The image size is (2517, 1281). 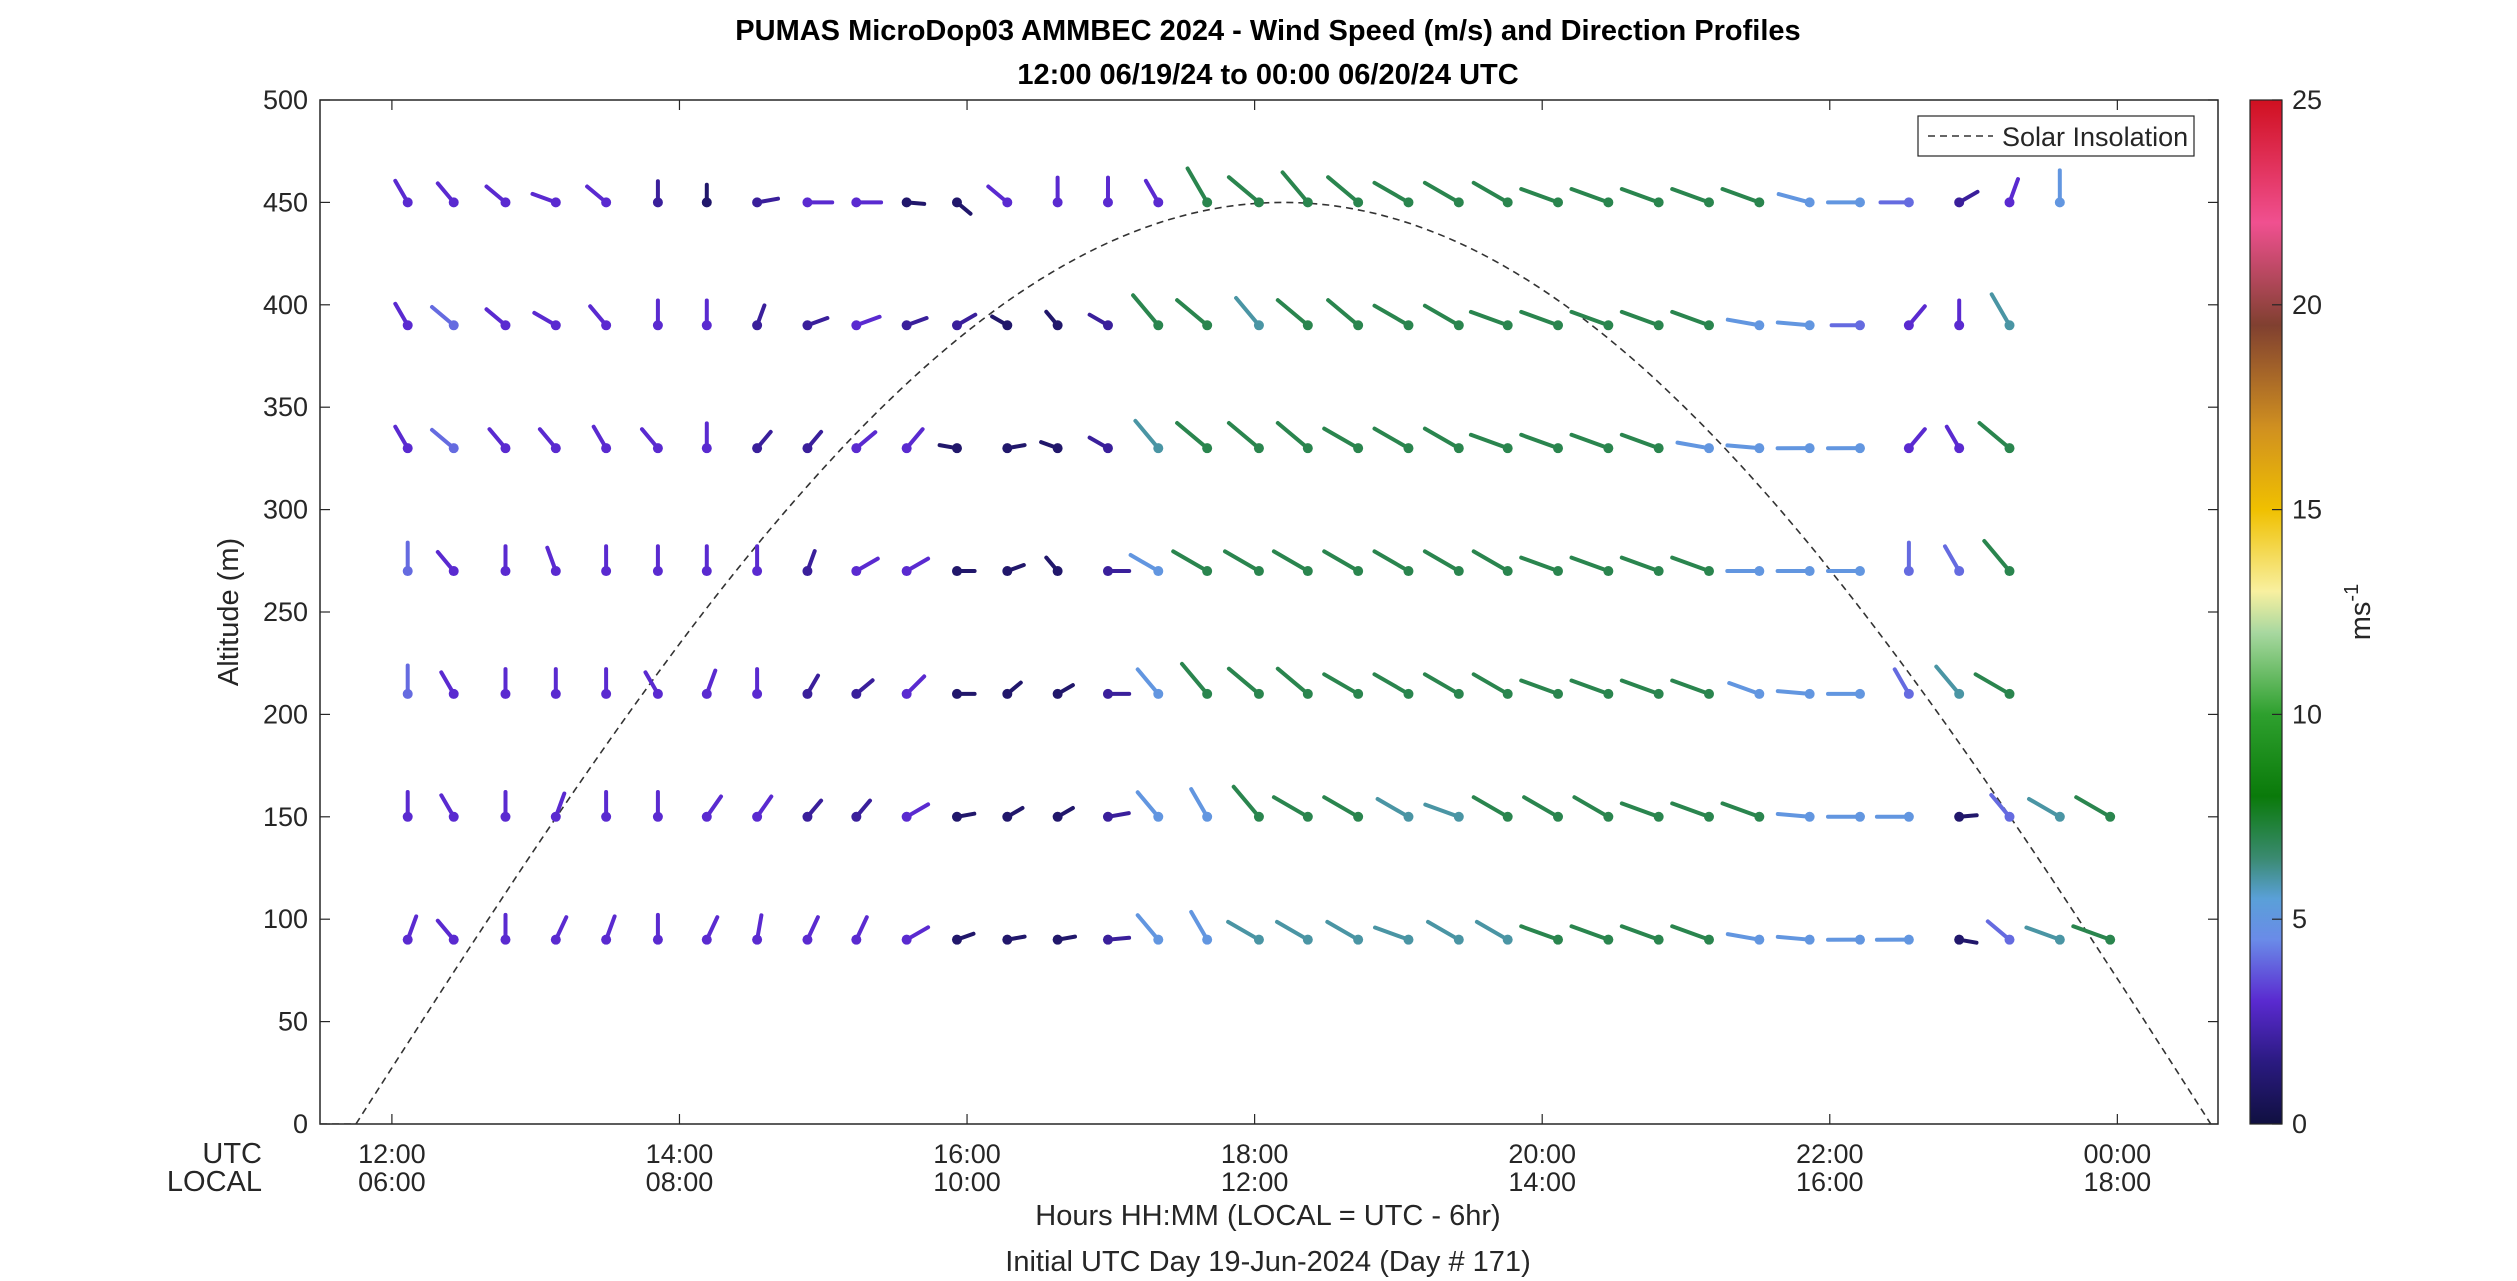 I want to click on colorbar-label-unit: ms, so click(x=2361, y=621).